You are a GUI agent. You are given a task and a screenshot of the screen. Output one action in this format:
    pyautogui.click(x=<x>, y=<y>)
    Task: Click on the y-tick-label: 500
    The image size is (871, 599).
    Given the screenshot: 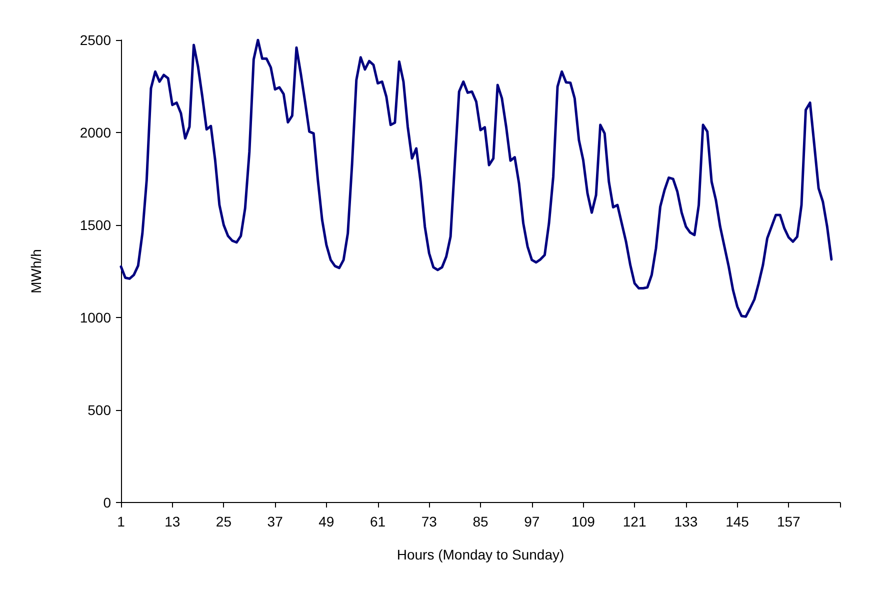 What is the action you would take?
    pyautogui.click(x=100, y=410)
    